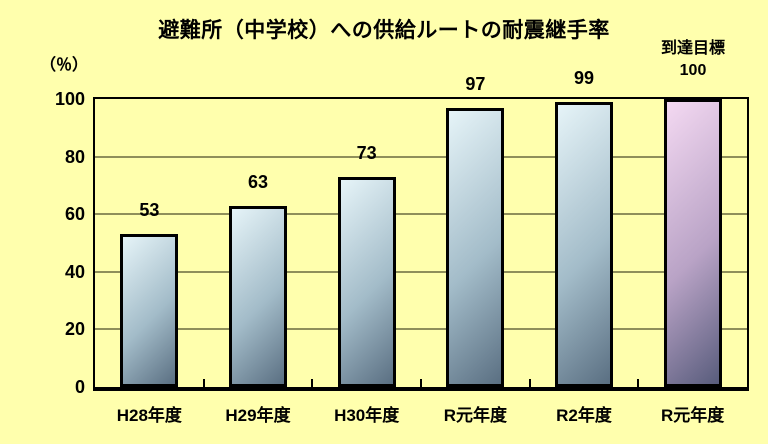 The image size is (768, 444). Describe the element at coordinates (475, 83) in the screenshot. I see `bar-value-label: 97` at that location.